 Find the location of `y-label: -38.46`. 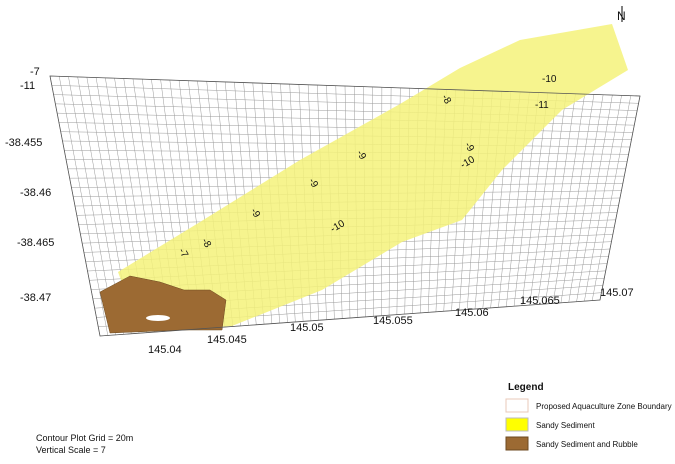

y-label: -38.46 is located at coordinates (35, 193).